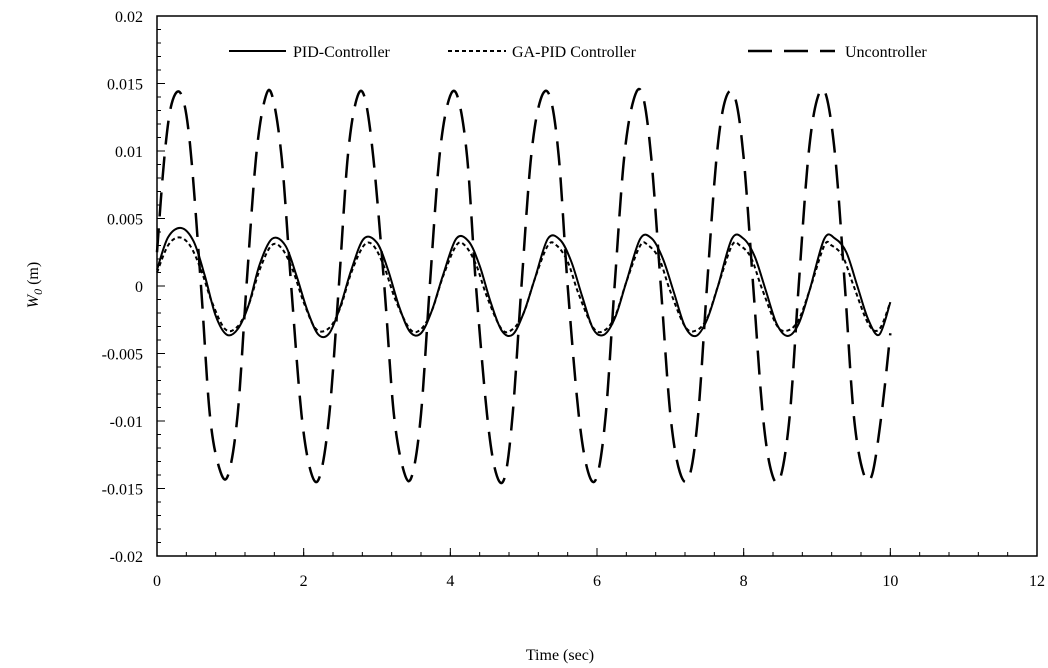  I want to click on legend-label-pid-controller: PID-Controller, so click(342, 52).